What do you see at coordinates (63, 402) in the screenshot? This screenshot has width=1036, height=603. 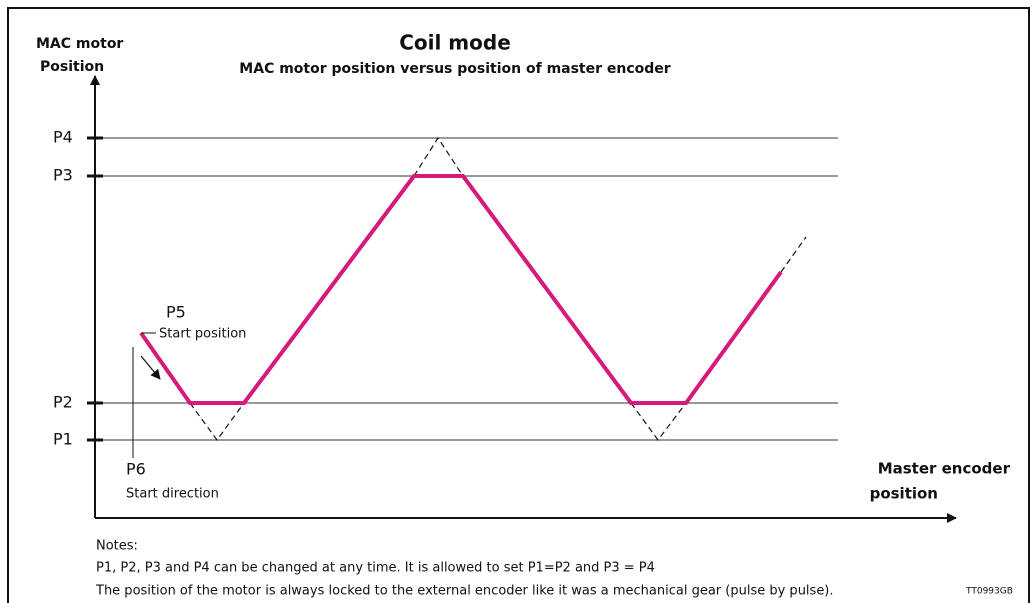 I see `level-label: P2` at bounding box center [63, 402].